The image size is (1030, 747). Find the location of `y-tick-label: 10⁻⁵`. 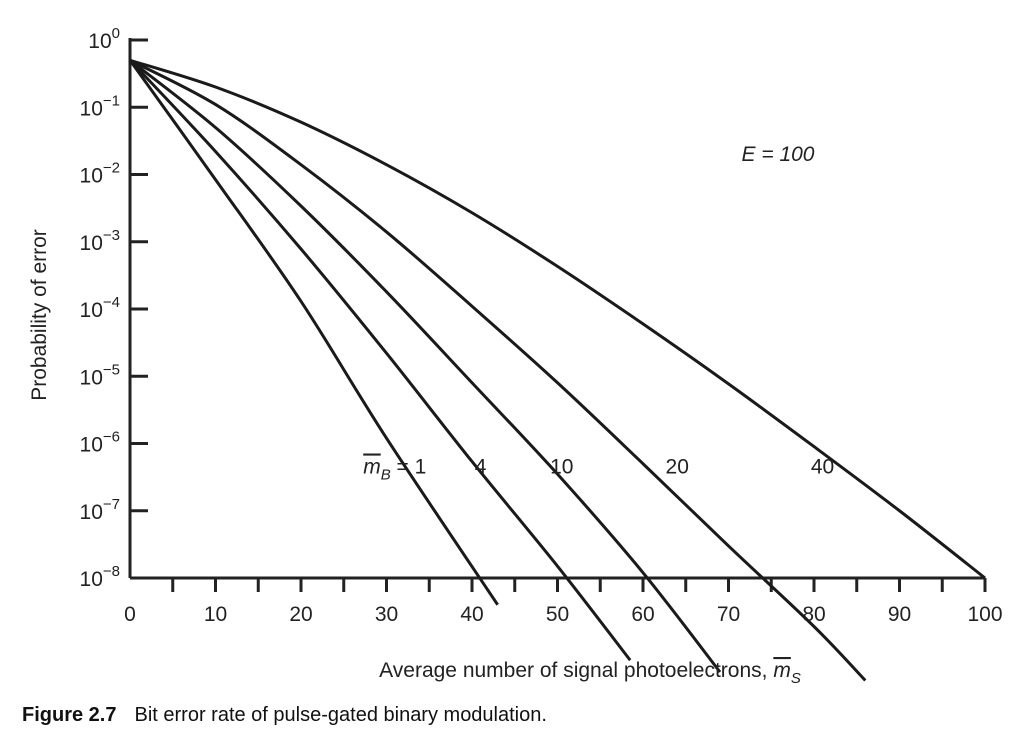

y-tick-label: 10⁻⁵ is located at coordinates (100, 375).